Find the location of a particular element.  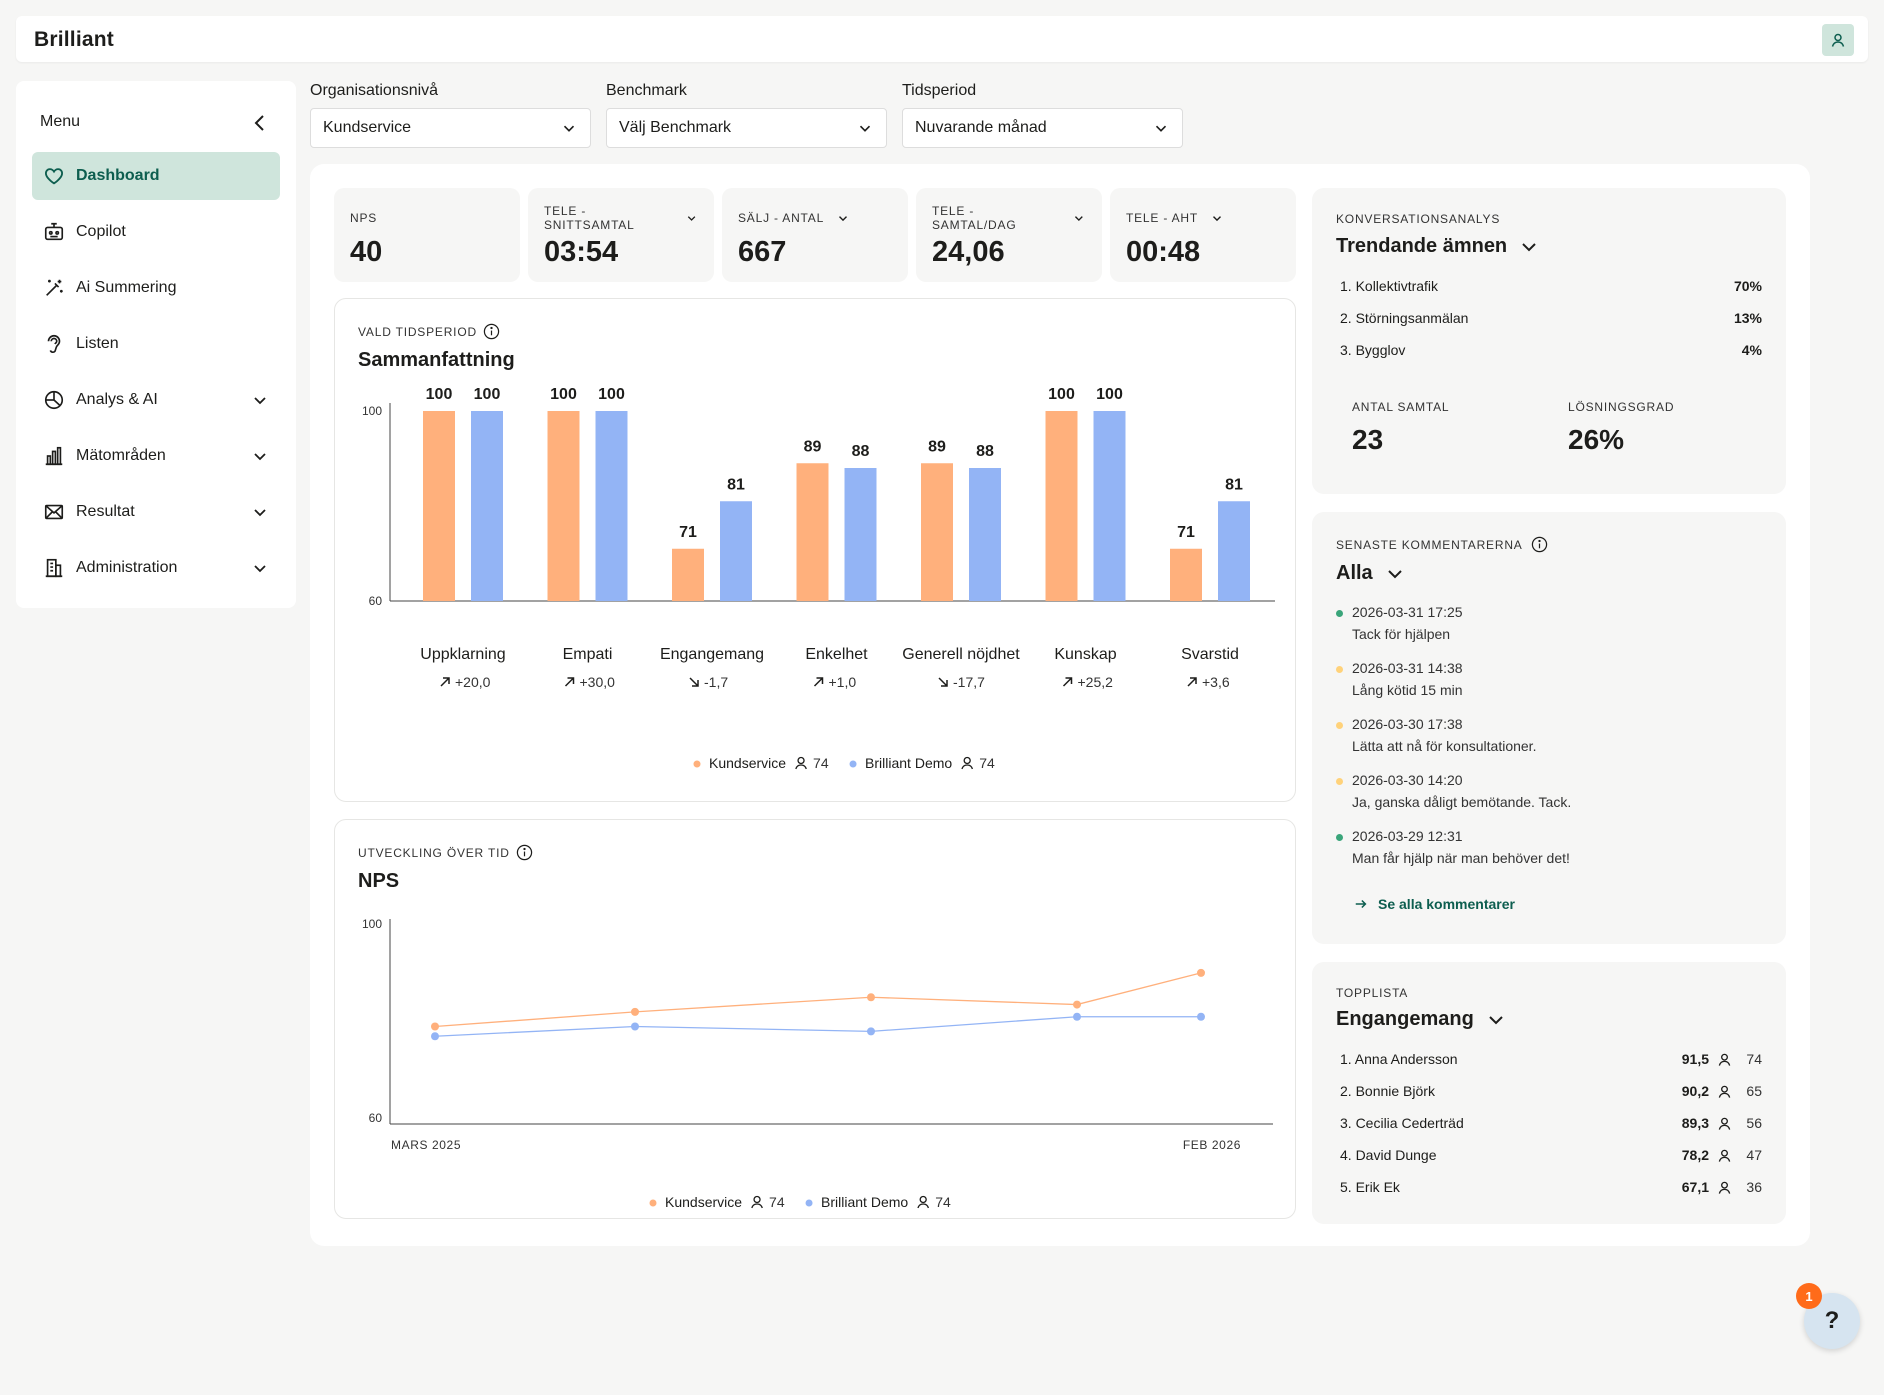

comment-text: Tack för hjälpen is located at coordinates (1401, 634).